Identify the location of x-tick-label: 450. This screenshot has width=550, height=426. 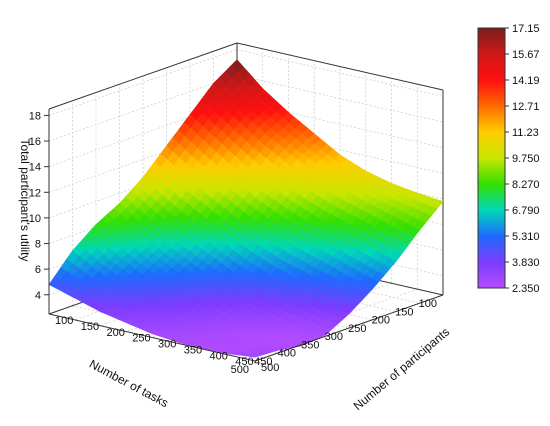
(263, 362).